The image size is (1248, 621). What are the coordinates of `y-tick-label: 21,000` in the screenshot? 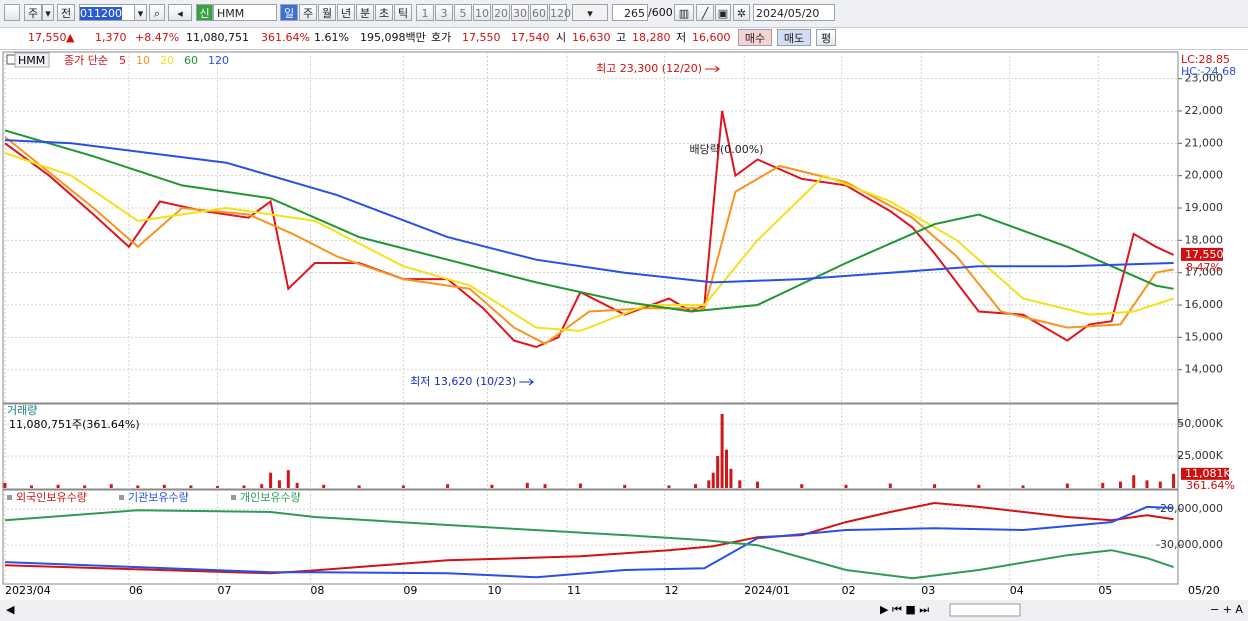 It's located at (1204, 142).